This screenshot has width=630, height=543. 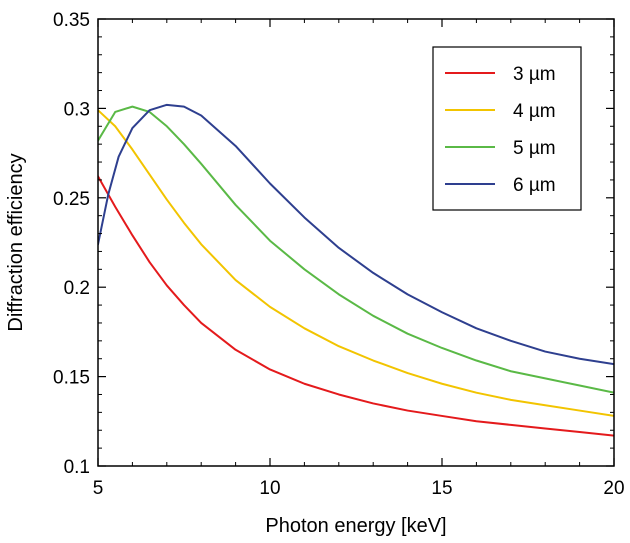 I want to click on legend-label-1: 3 µm, so click(x=534, y=74).